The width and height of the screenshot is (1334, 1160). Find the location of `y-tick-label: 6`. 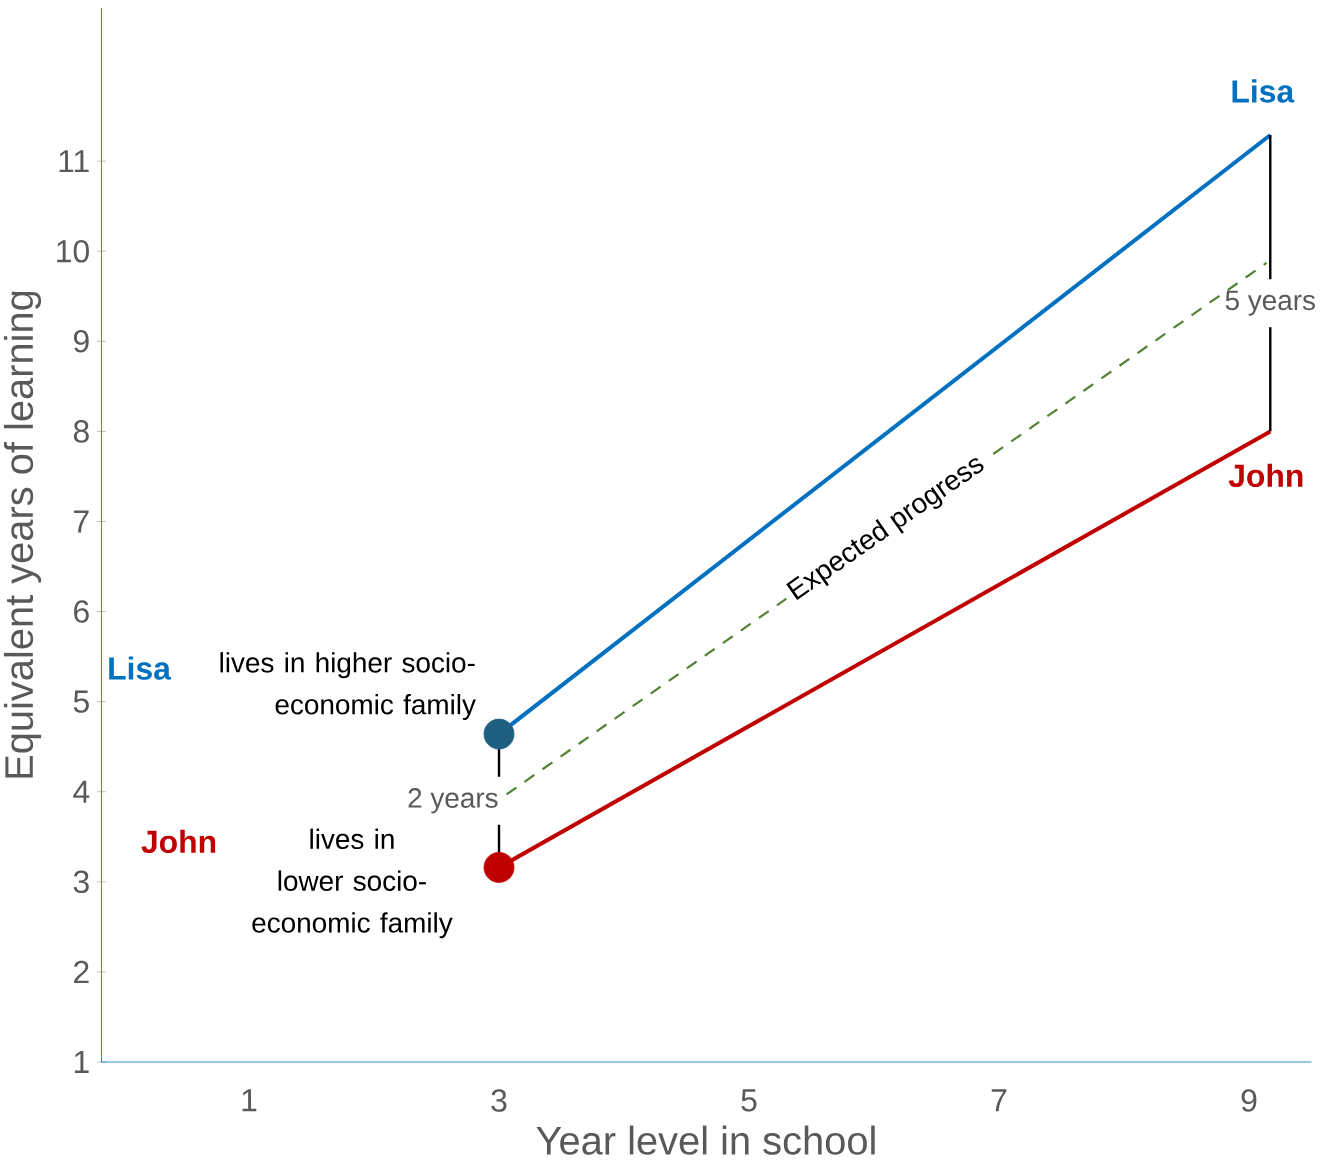

y-tick-label: 6 is located at coordinates (81, 611).